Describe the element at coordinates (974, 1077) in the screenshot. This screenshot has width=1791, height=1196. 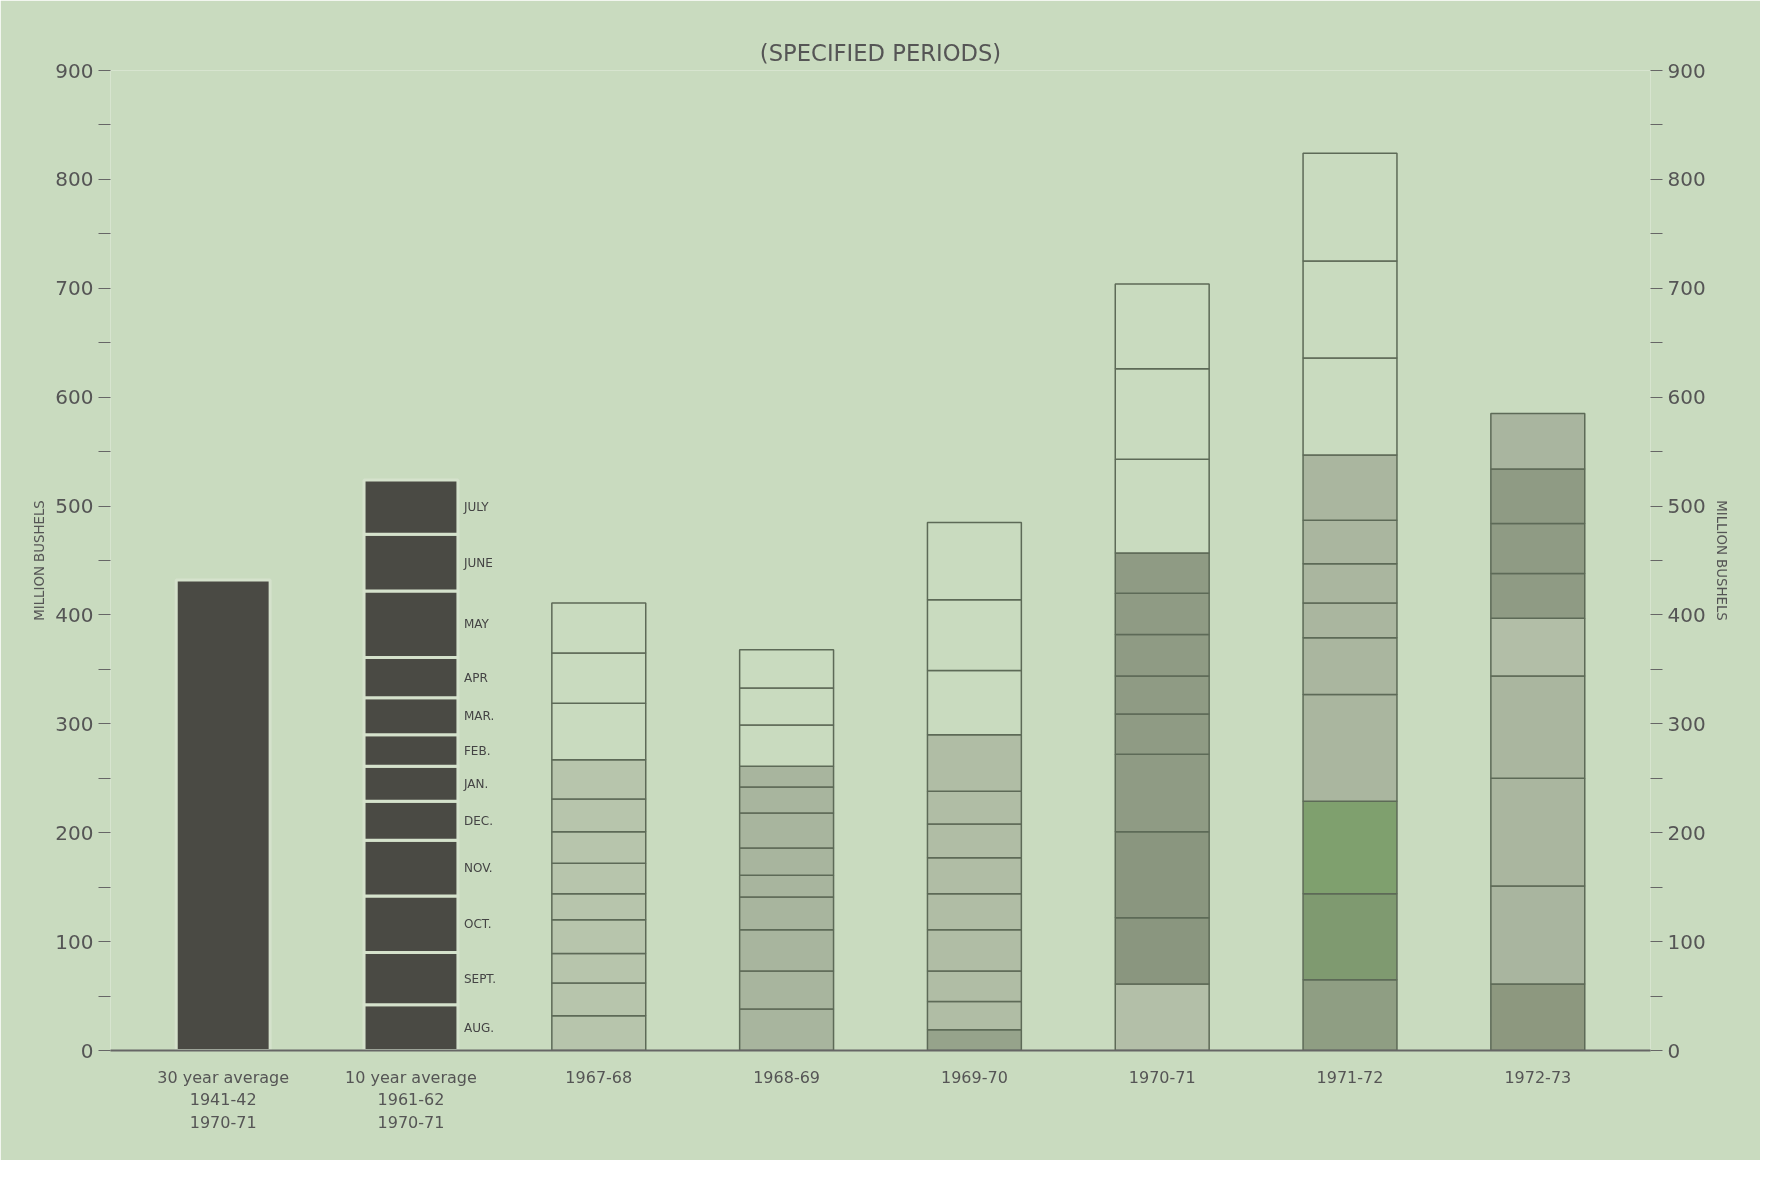
I see `x-tick-label: 1969-70` at that location.